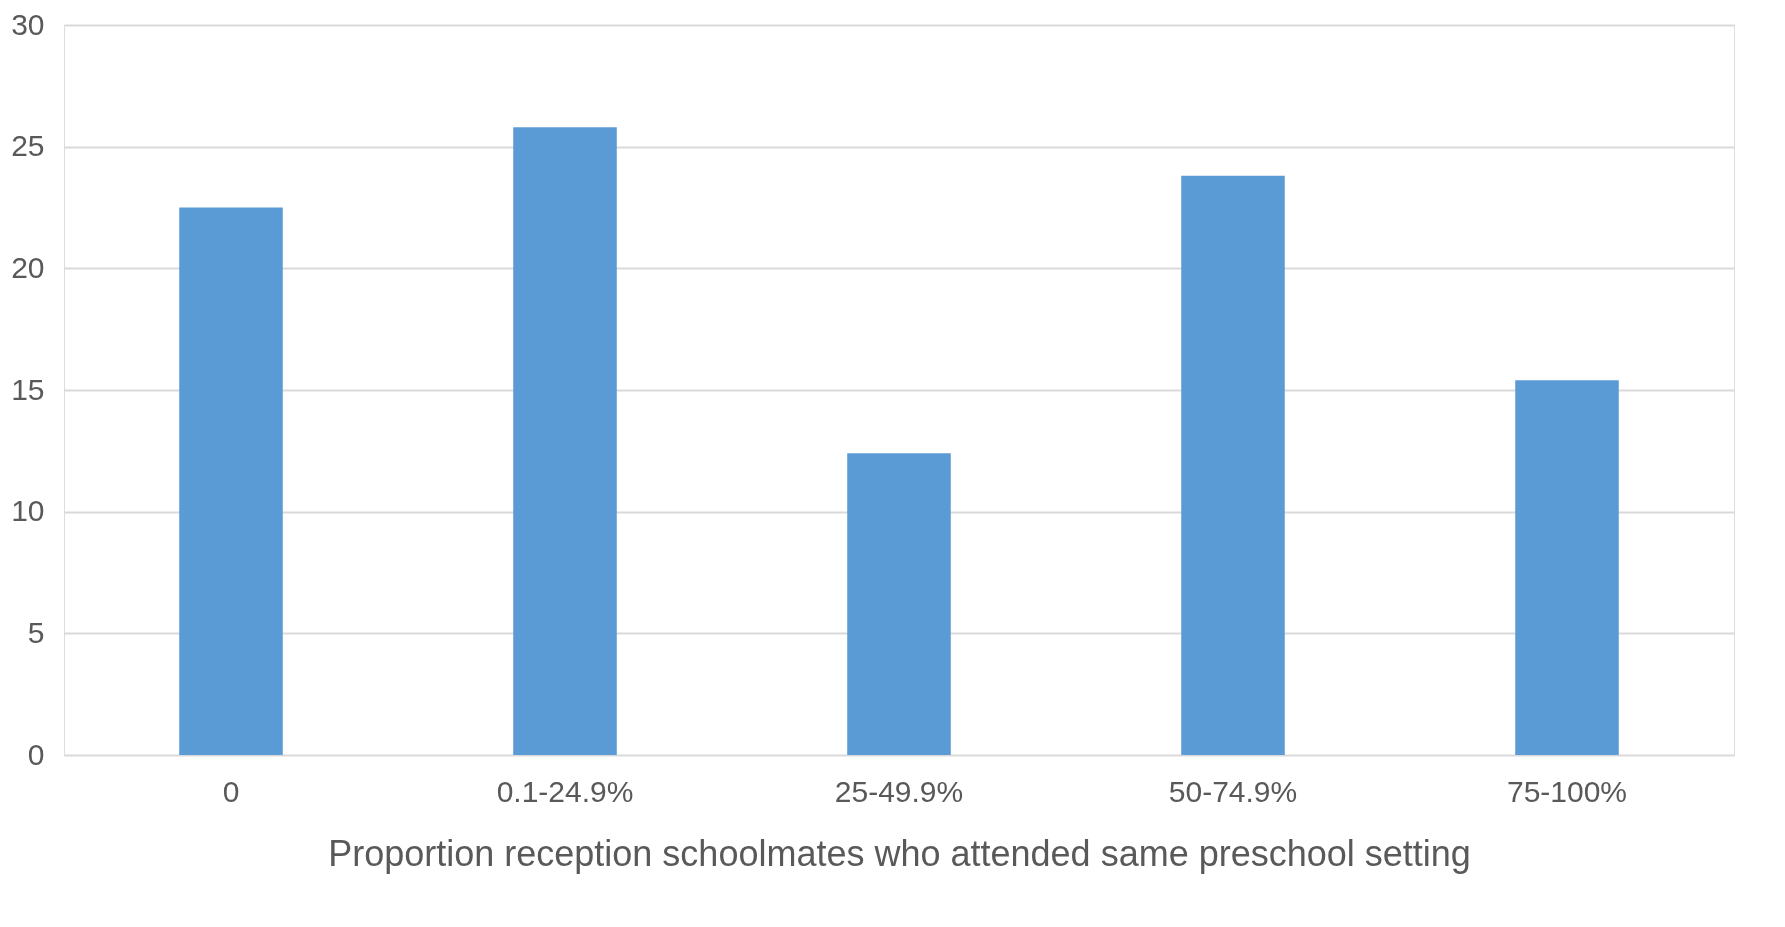 This screenshot has width=1785, height=927. Describe the element at coordinates (28, 24) in the screenshot. I see `y-tick-label: 30` at that location.